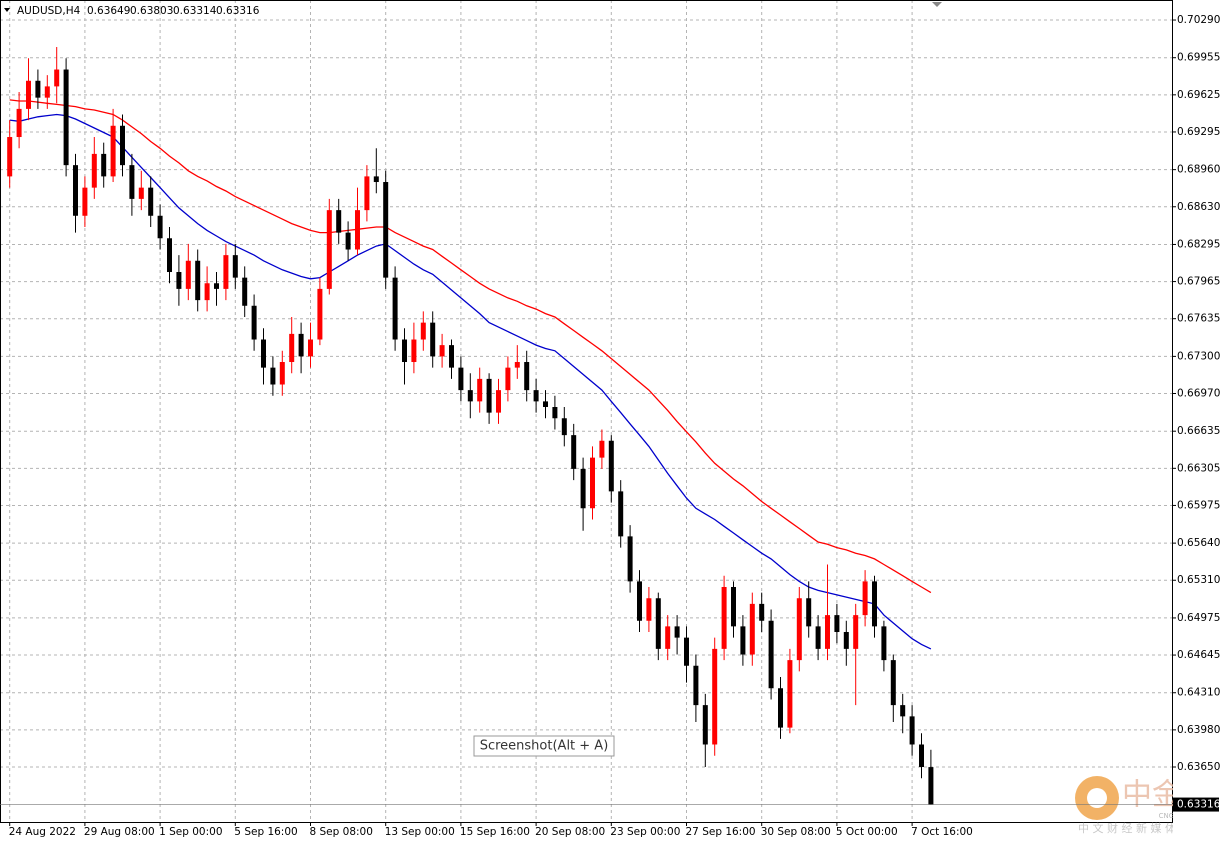 The width and height of the screenshot is (1232, 848). Describe the element at coordinates (108, 11) in the screenshot. I see `header-open: 0.63649` at that location.